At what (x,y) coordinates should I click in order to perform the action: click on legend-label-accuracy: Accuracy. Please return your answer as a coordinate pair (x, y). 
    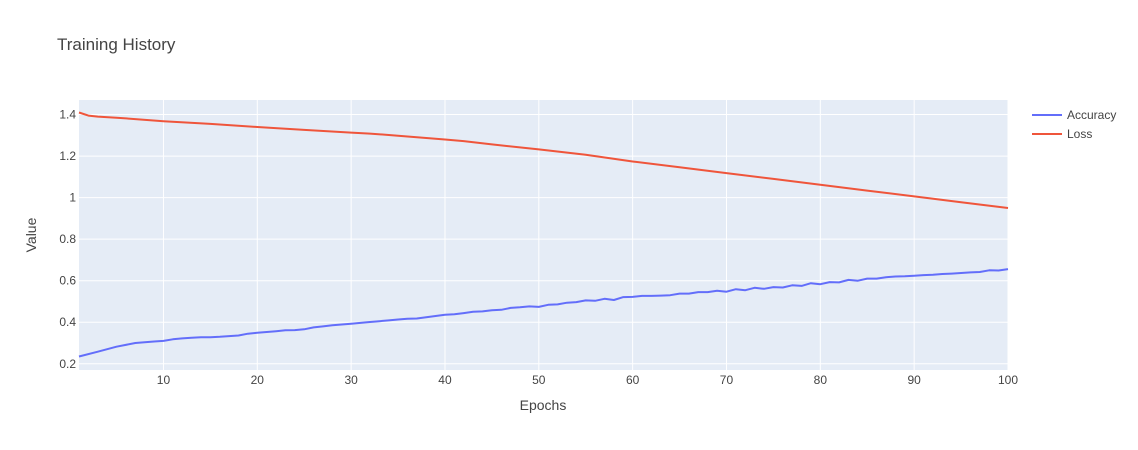
    Looking at the image, I should click on (1091, 115).